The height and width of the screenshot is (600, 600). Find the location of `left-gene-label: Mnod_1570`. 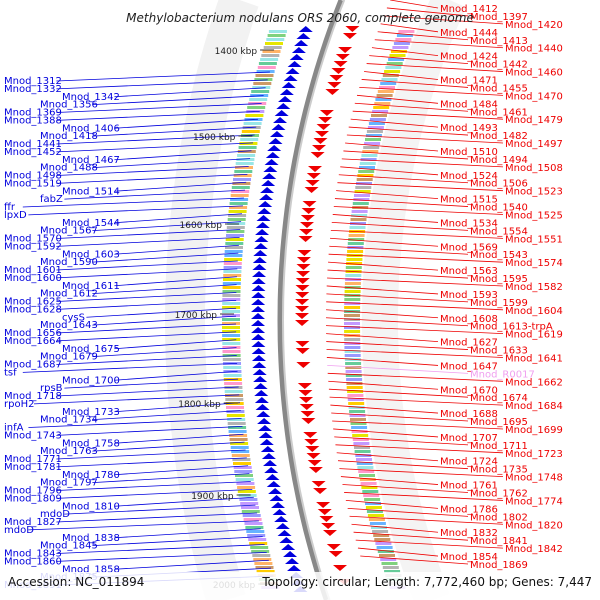

left-gene-label: Mnod_1570 is located at coordinates (33, 239).